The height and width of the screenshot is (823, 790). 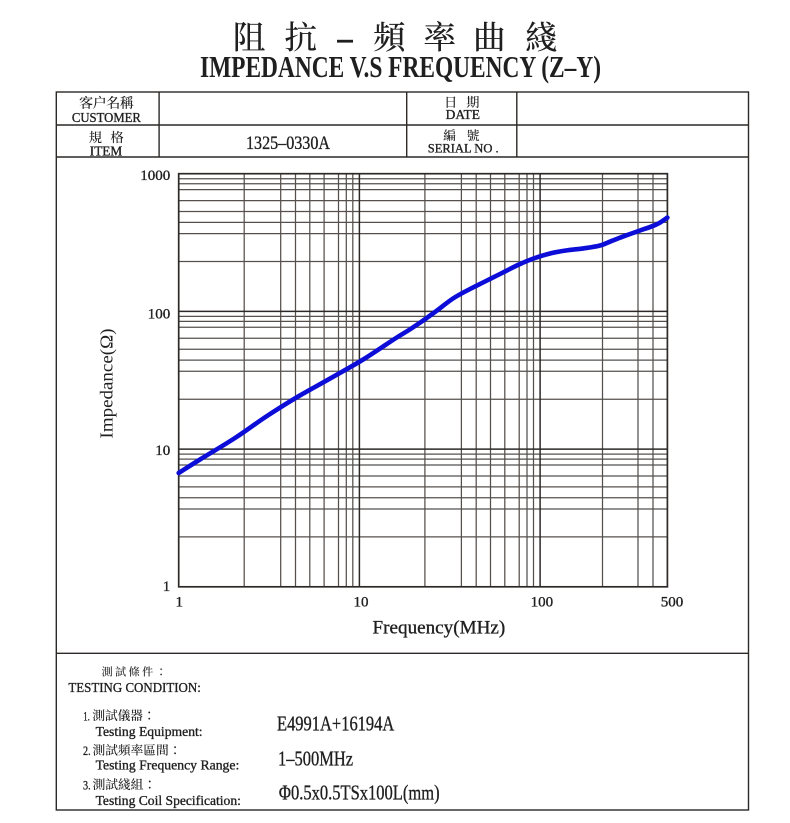 I want to click on svg-text: 1000, so click(x=155, y=176).